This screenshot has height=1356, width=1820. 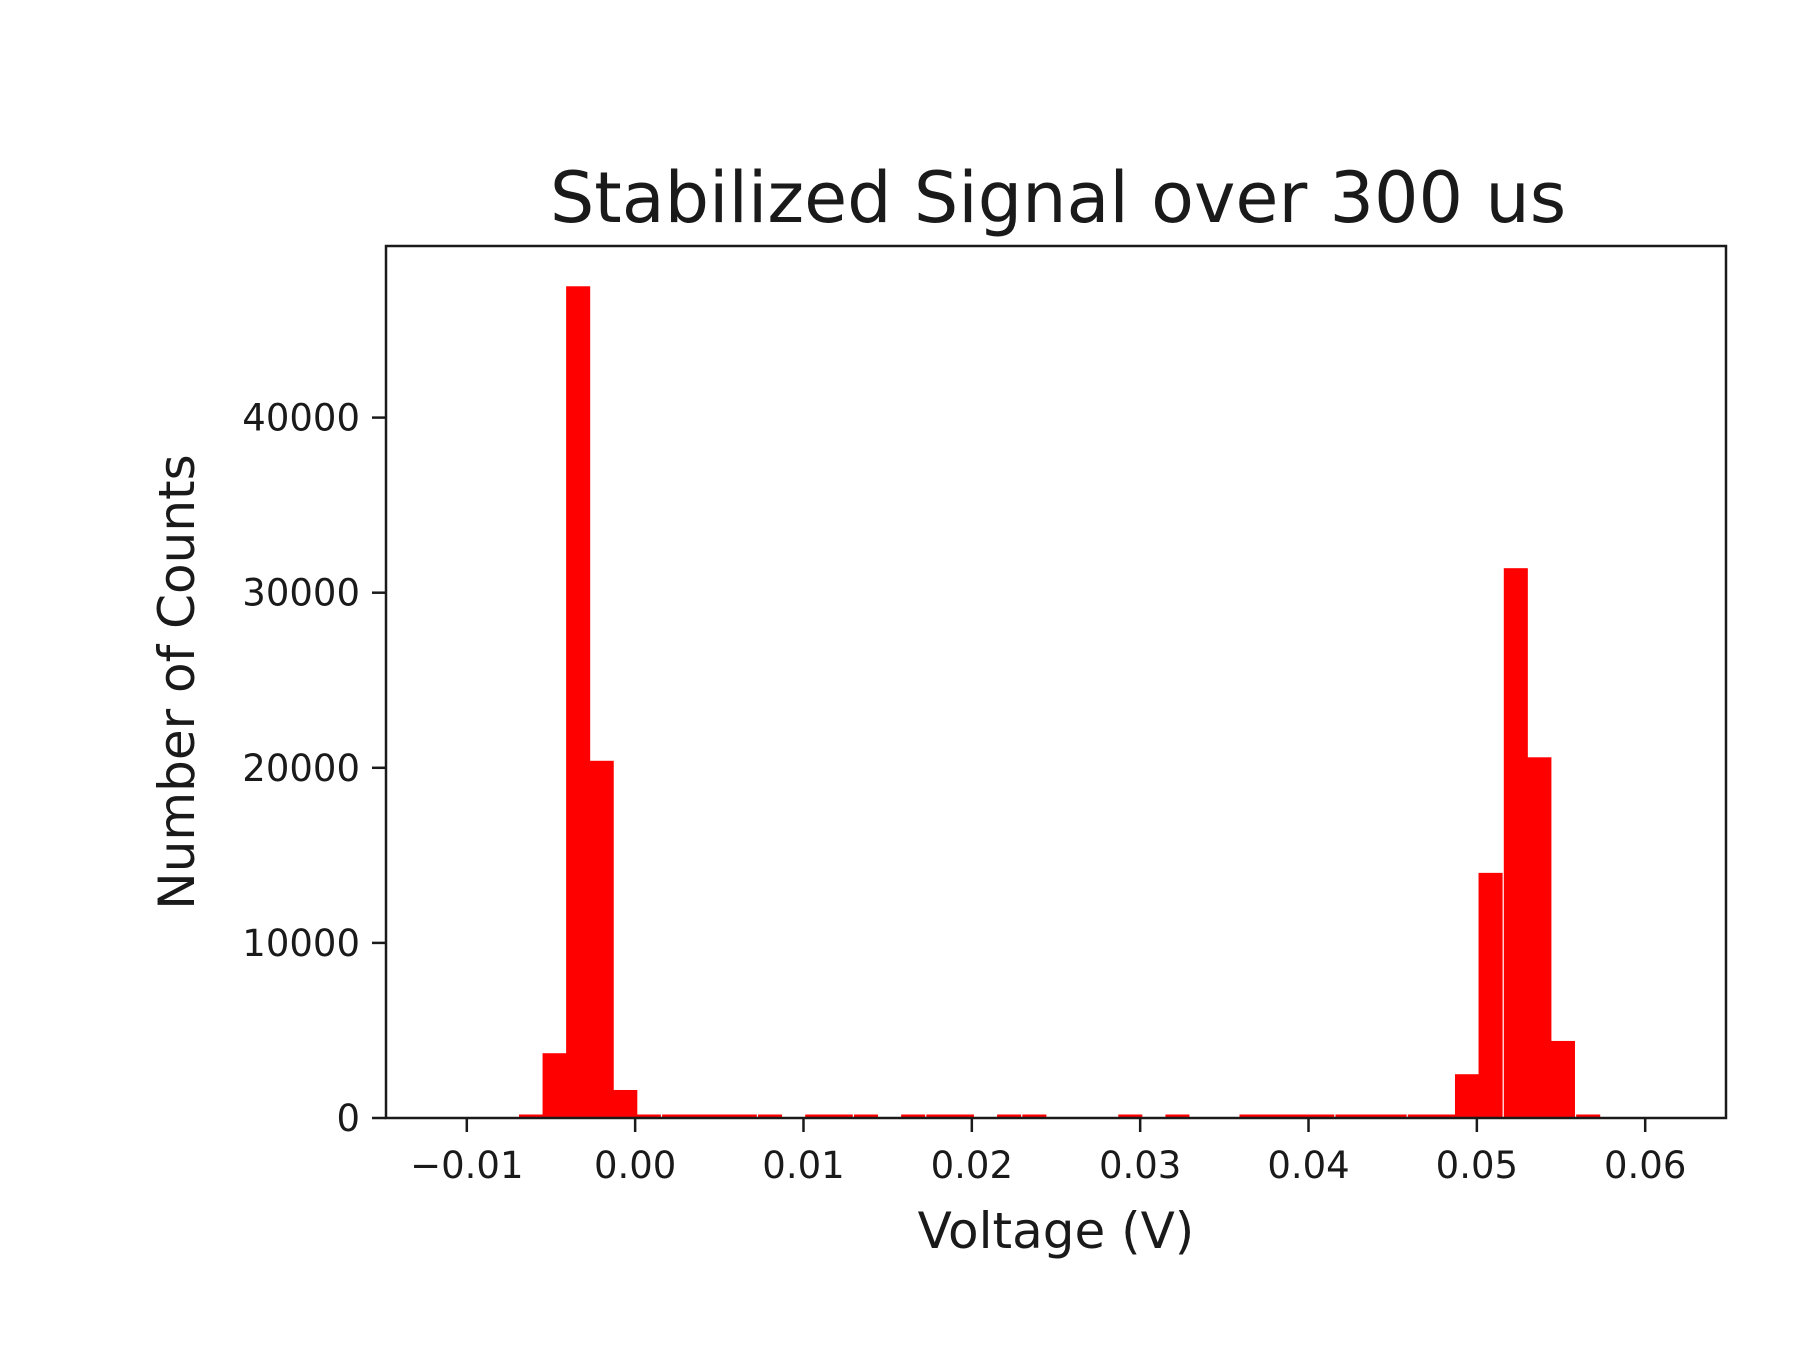 I want to click on x-tick-label: 0.05, so click(x=1477, y=1165).